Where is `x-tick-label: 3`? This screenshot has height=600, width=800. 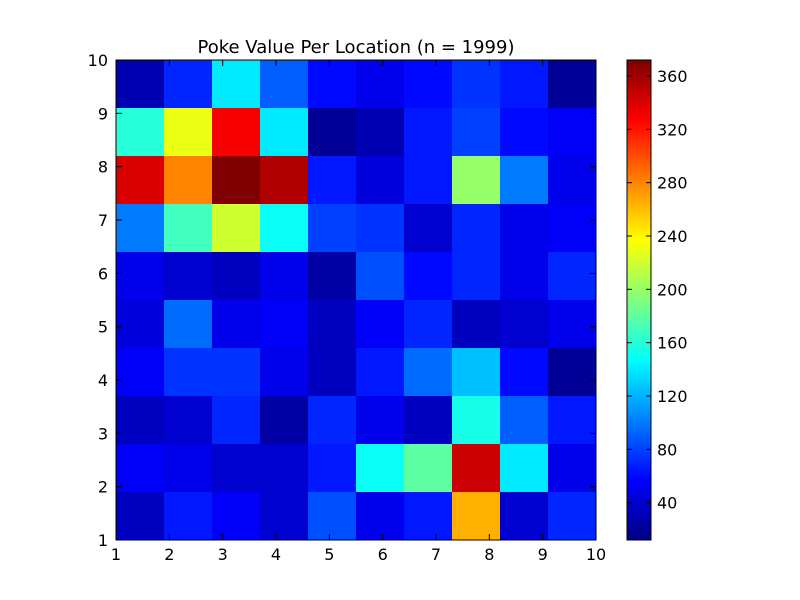
x-tick-label: 3 is located at coordinates (223, 554).